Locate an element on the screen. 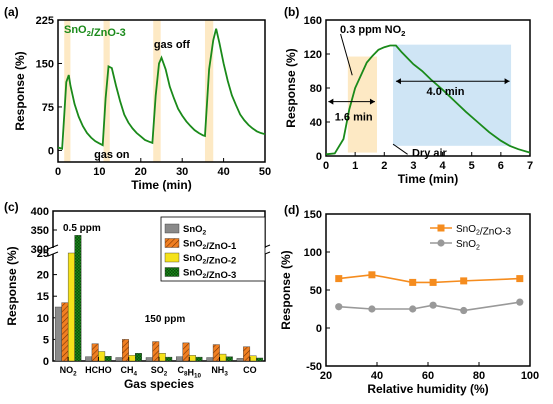 The image size is (553, 404). axis-break-mark is located at coordinates (53, 254).